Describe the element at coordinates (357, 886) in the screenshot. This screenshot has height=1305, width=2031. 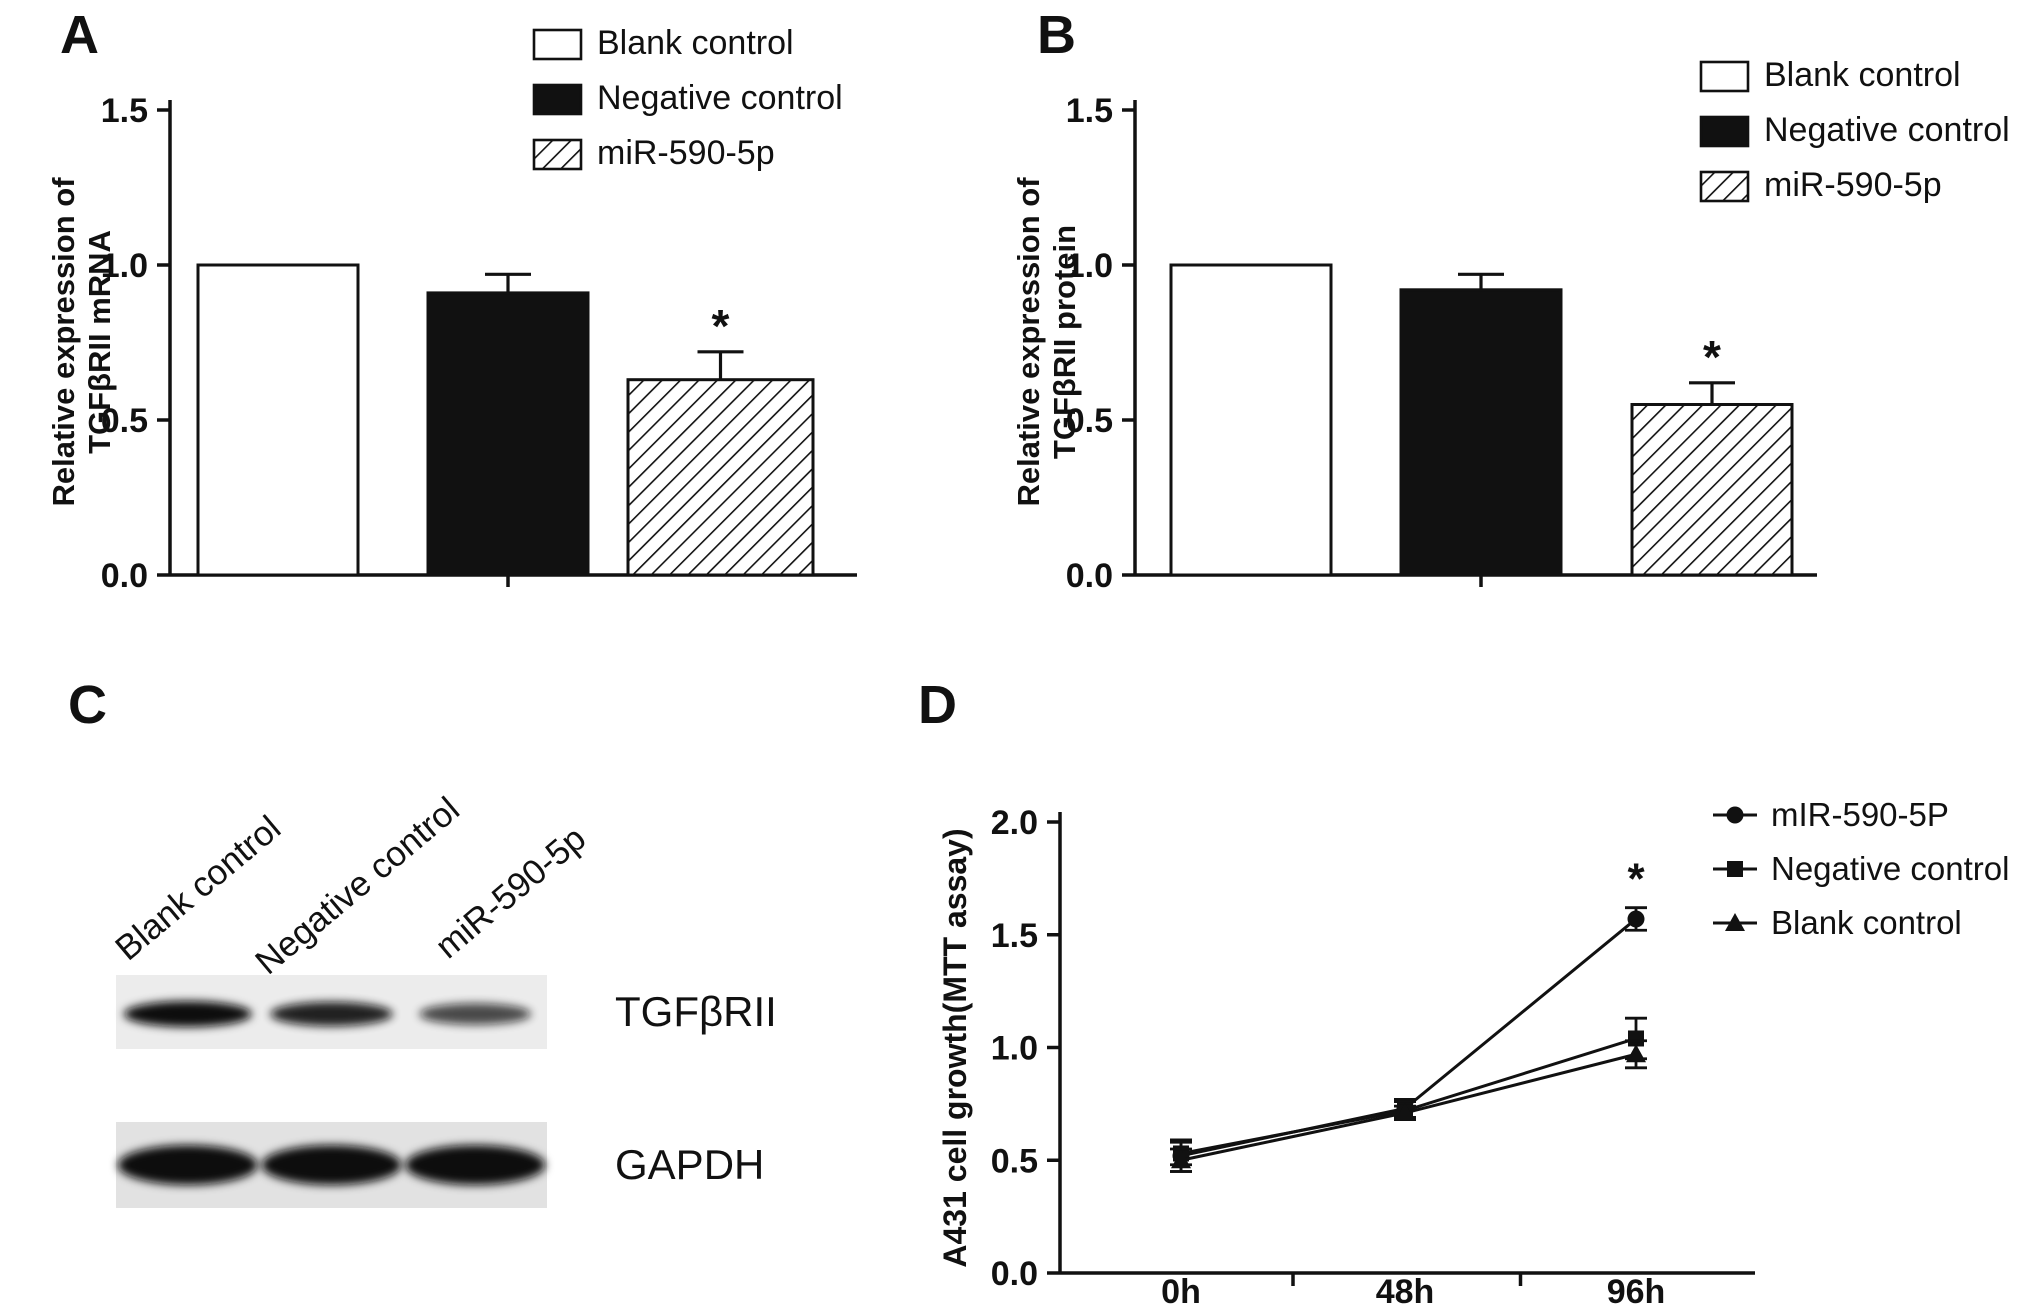
I see `lane-label-negative-control: Negative control` at that location.